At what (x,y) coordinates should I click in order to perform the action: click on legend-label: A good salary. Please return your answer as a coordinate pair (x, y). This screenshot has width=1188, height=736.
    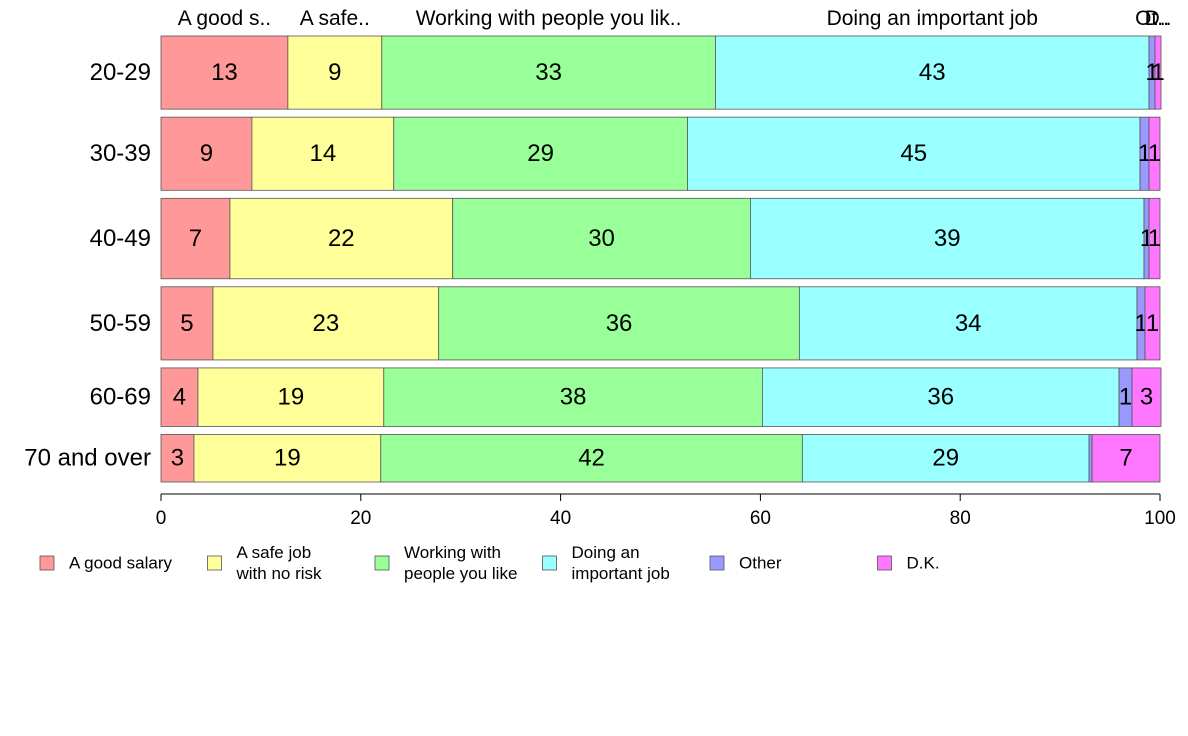
    Looking at the image, I should click on (121, 563).